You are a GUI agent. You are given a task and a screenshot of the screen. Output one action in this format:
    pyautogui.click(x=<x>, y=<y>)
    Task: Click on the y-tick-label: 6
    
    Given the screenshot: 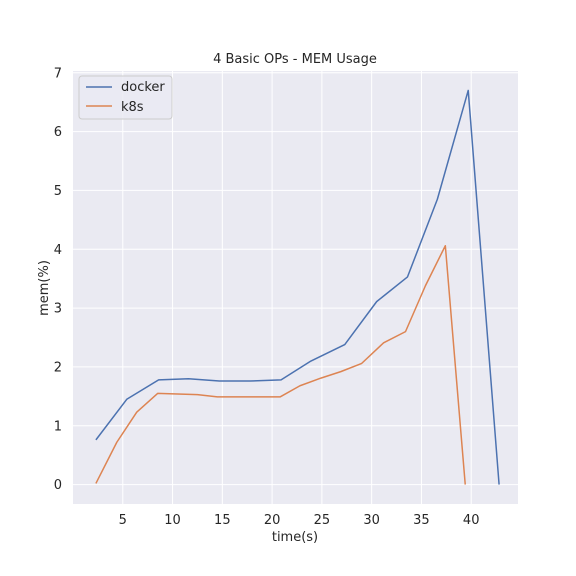 What is the action you would take?
    pyautogui.click(x=58, y=132)
    